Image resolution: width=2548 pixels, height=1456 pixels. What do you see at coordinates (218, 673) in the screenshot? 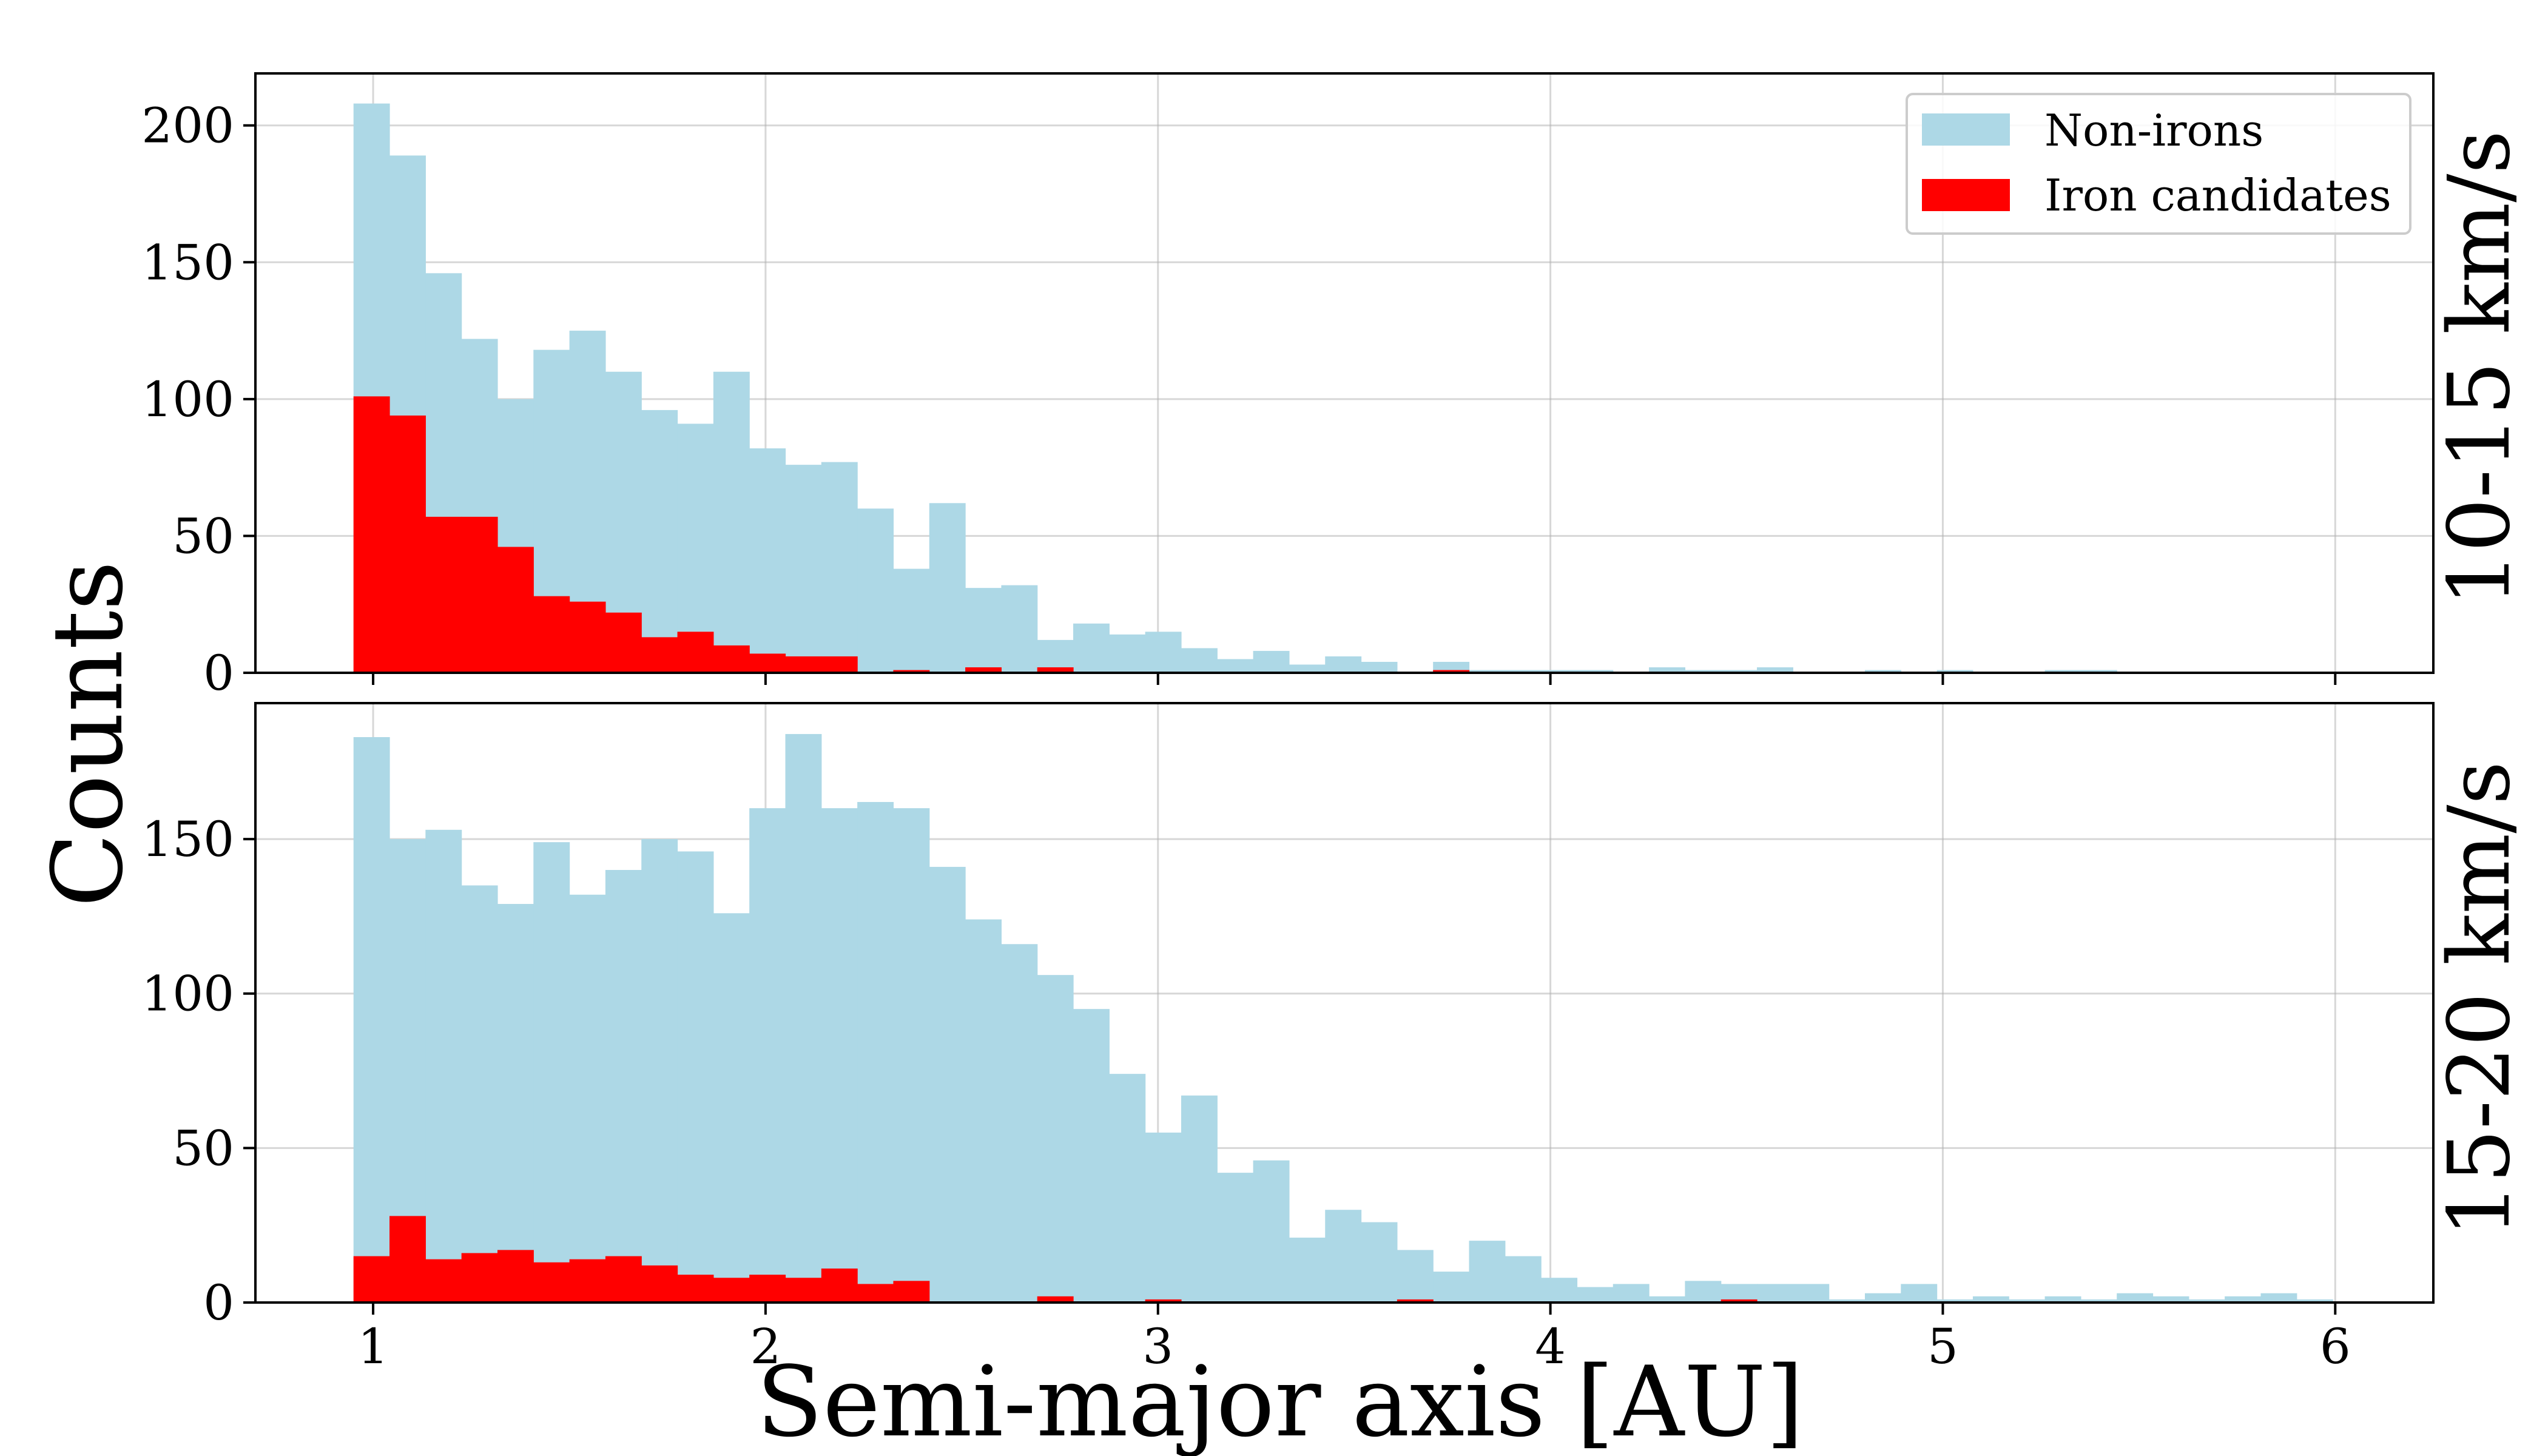
I see `p1-y-tick-label: 0` at bounding box center [218, 673].